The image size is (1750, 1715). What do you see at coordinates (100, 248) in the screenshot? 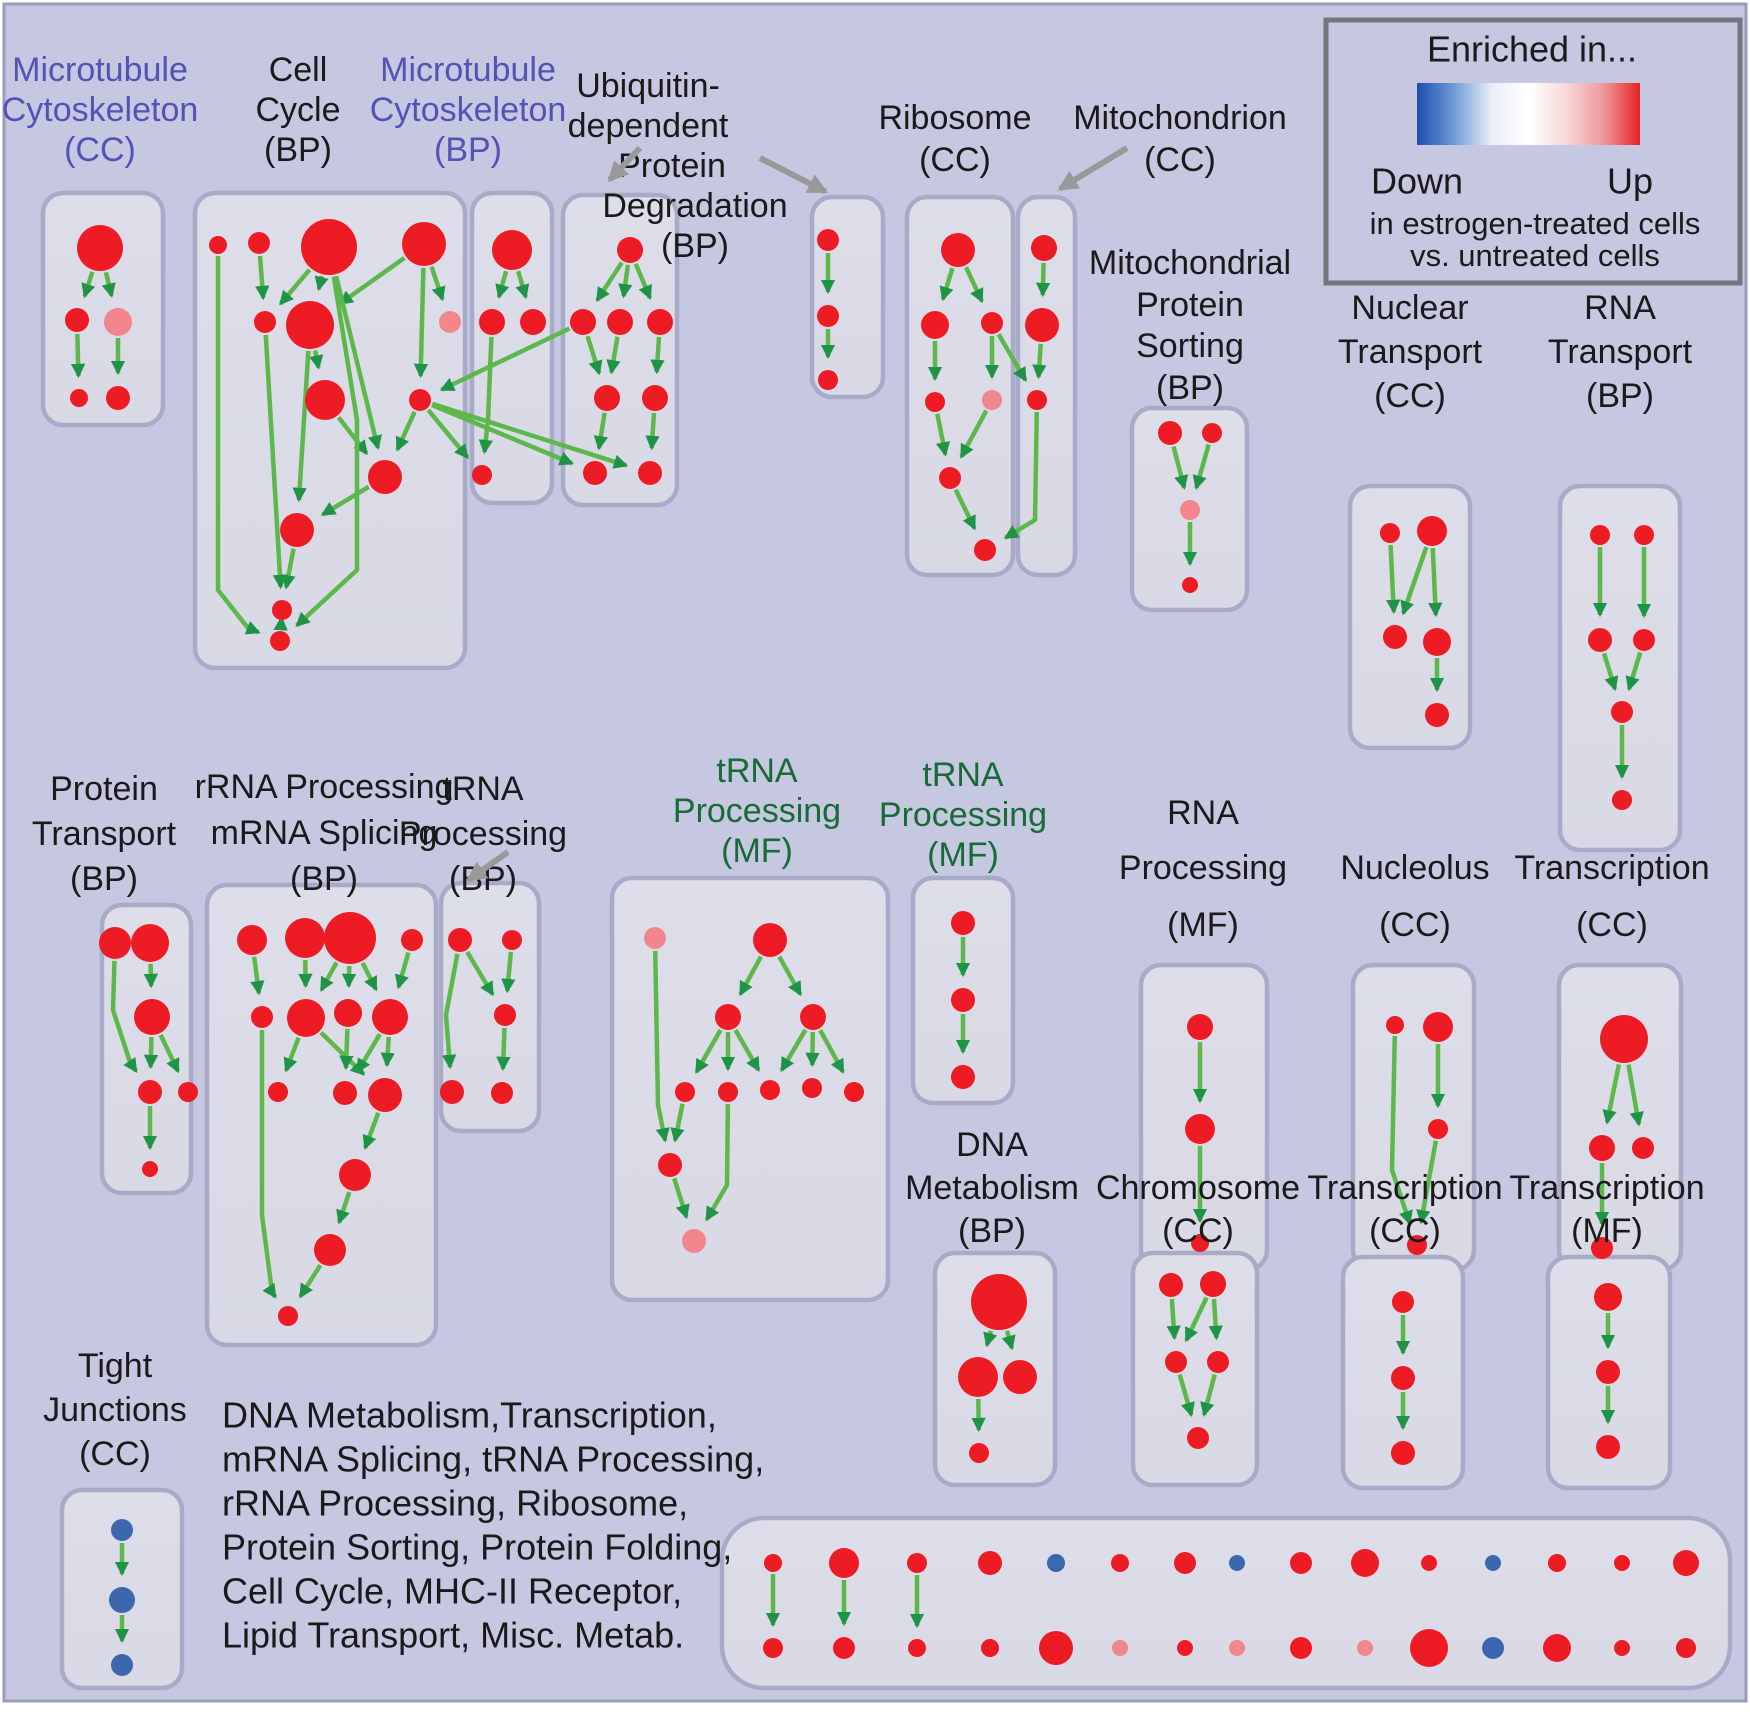
I see `go-term-node-n1` at bounding box center [100, 248].